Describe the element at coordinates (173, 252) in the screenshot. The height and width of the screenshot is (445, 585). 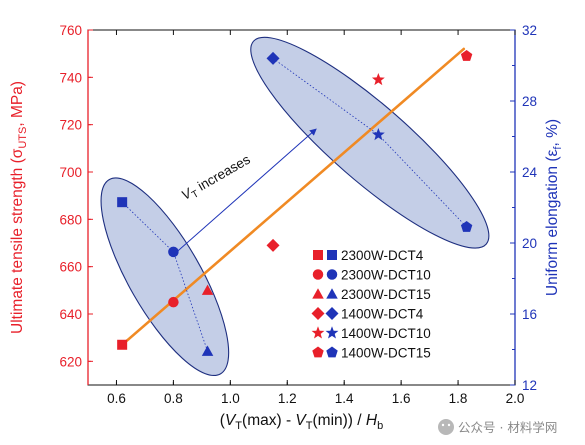
I see `elongation-point-2300w-dct10` at that location.